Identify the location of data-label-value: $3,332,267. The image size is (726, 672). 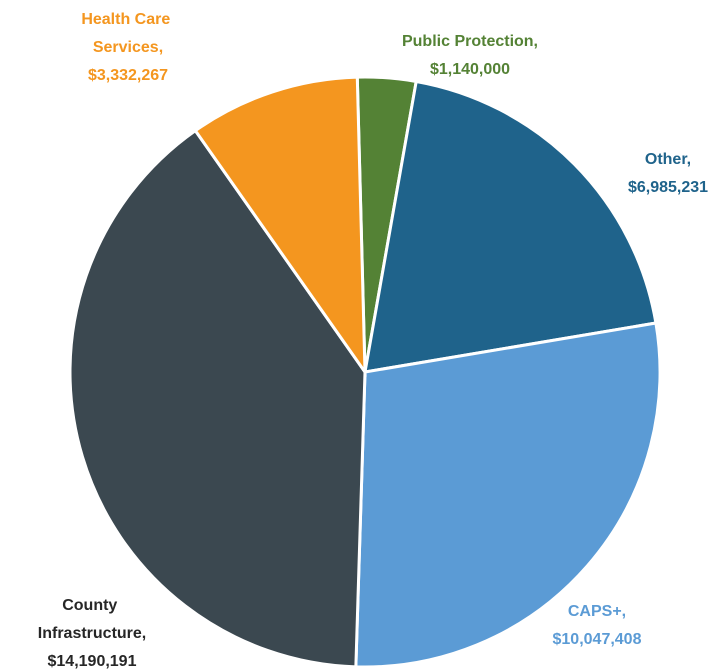
(128, 75).